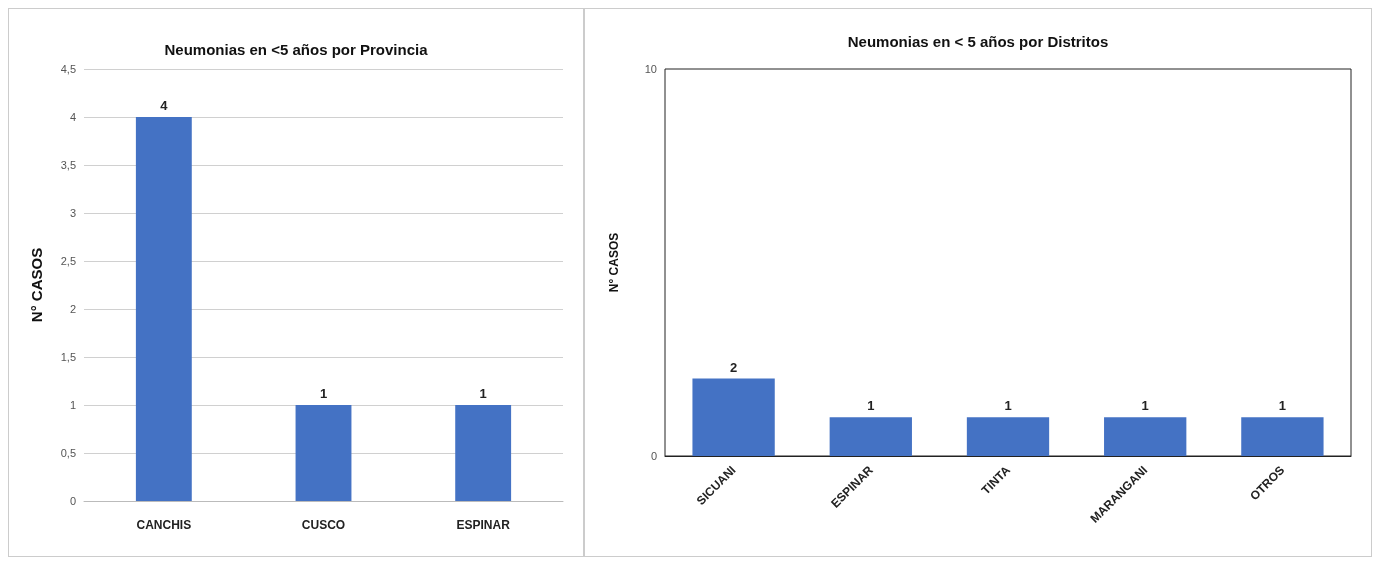 This screenshot has height=565, width=1380. Describe the element at coordinates (72, 213) in the screenshot. I see `y-tick-label: 3` at that location.